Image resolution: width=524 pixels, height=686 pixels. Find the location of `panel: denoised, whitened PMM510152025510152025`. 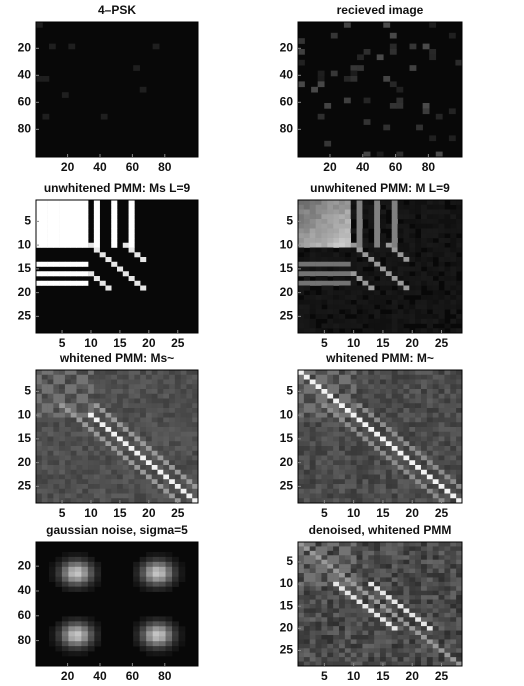

panel: denoised, whitened PMM510152025510152025 is located at coordinates (371, 603).